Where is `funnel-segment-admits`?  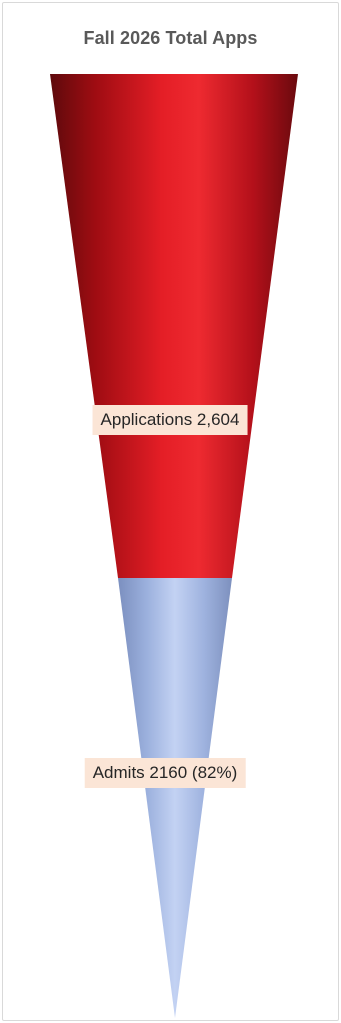 funnel-segment-admits is located at coordinates (175, 798).